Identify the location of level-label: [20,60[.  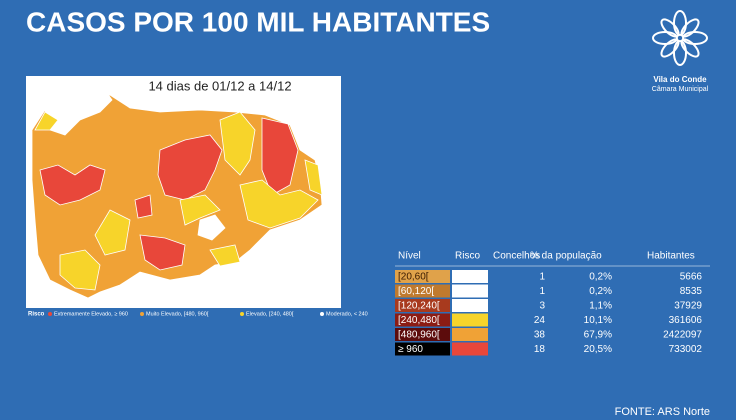
(413, 277).